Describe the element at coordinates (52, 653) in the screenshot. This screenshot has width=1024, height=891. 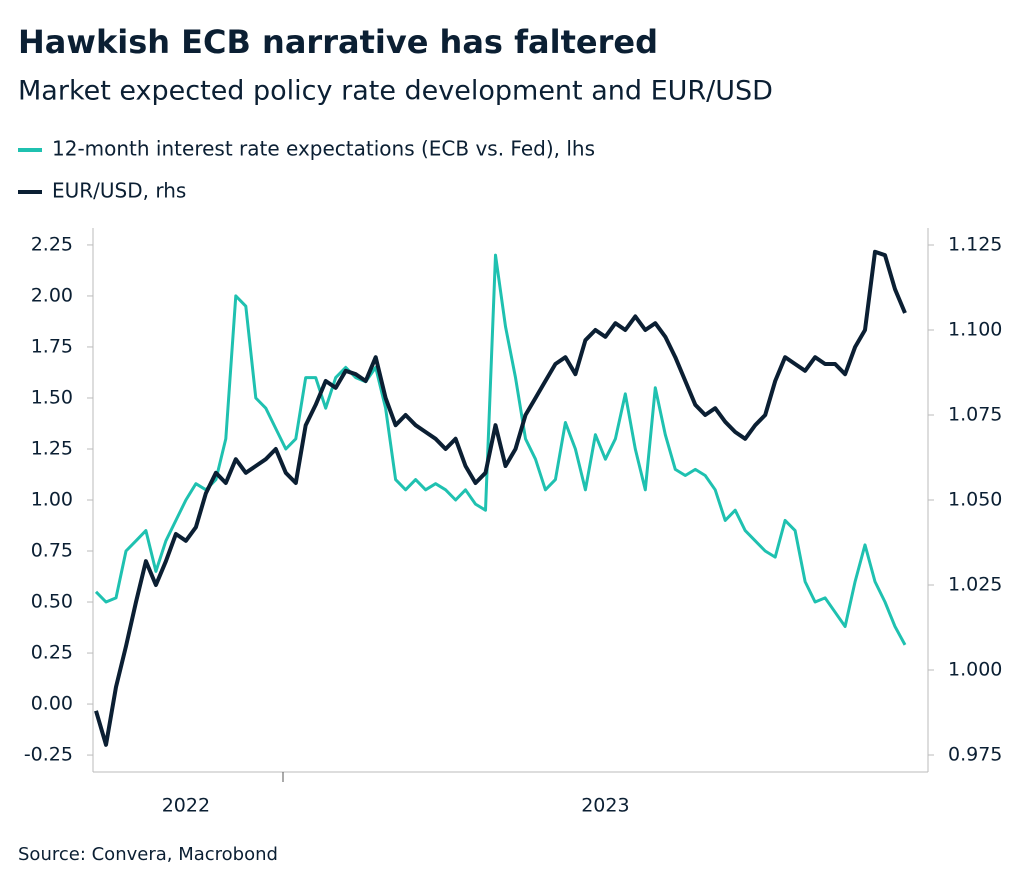
I see `y-tick-label: 0.25` at that location.